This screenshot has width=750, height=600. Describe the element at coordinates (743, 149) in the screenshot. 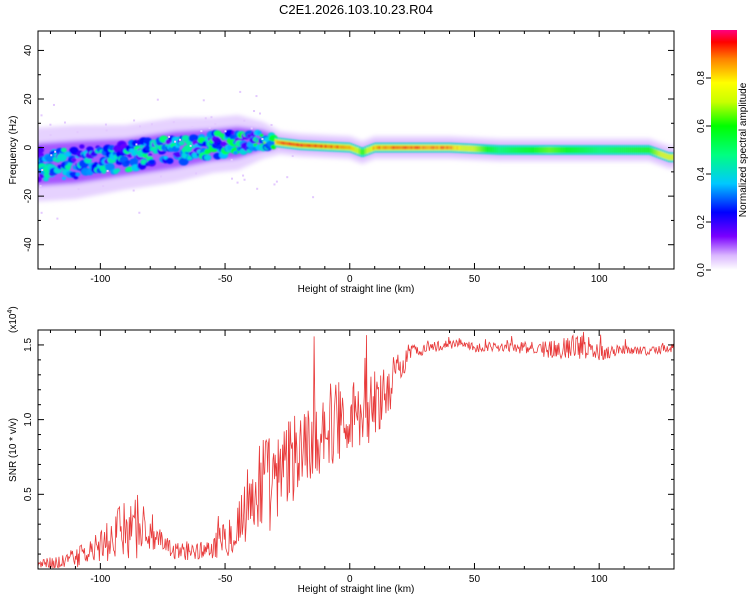

I see `colorbar-label: Normalized spectral amplitude` at that location.